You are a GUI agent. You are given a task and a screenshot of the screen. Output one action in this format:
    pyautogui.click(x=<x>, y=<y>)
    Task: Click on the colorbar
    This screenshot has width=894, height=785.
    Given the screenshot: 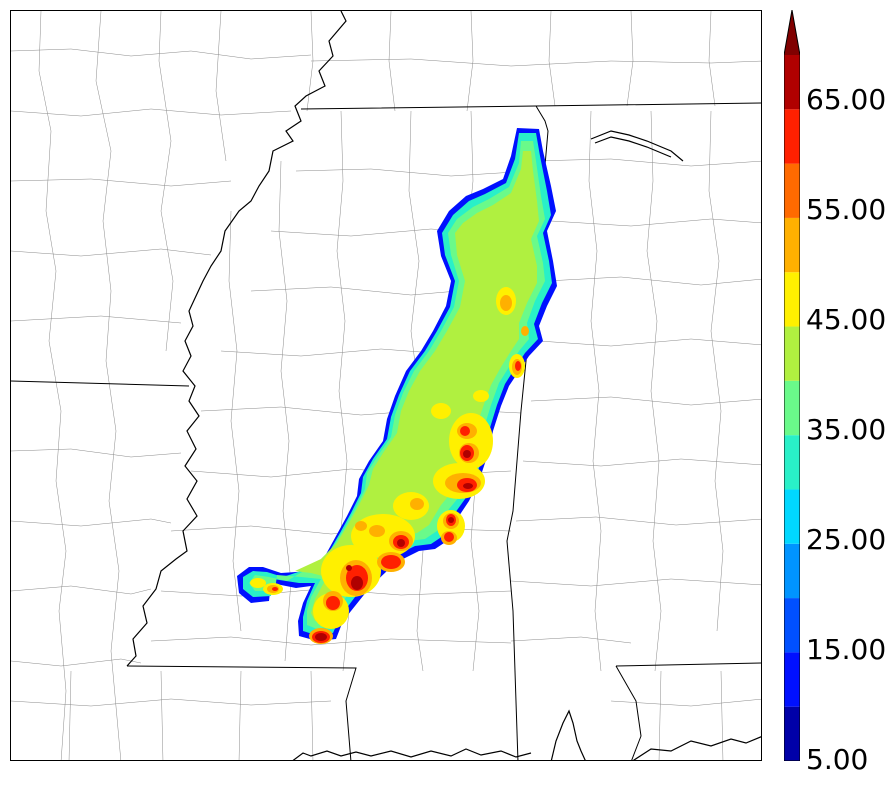 What is the action you would take?
    pyautogui.click(x=792, y=385)
    